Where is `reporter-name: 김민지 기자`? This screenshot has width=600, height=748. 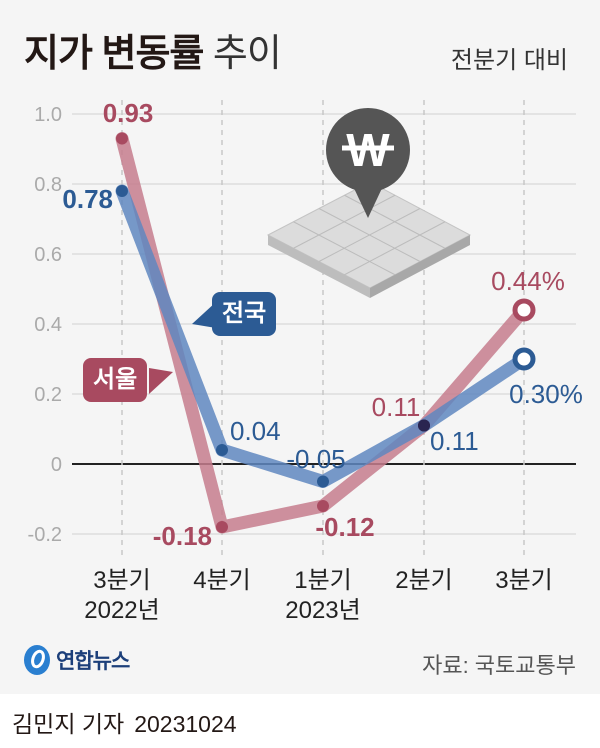 reporter-name: 김민지 기자 is located at coordinates (68, 724).